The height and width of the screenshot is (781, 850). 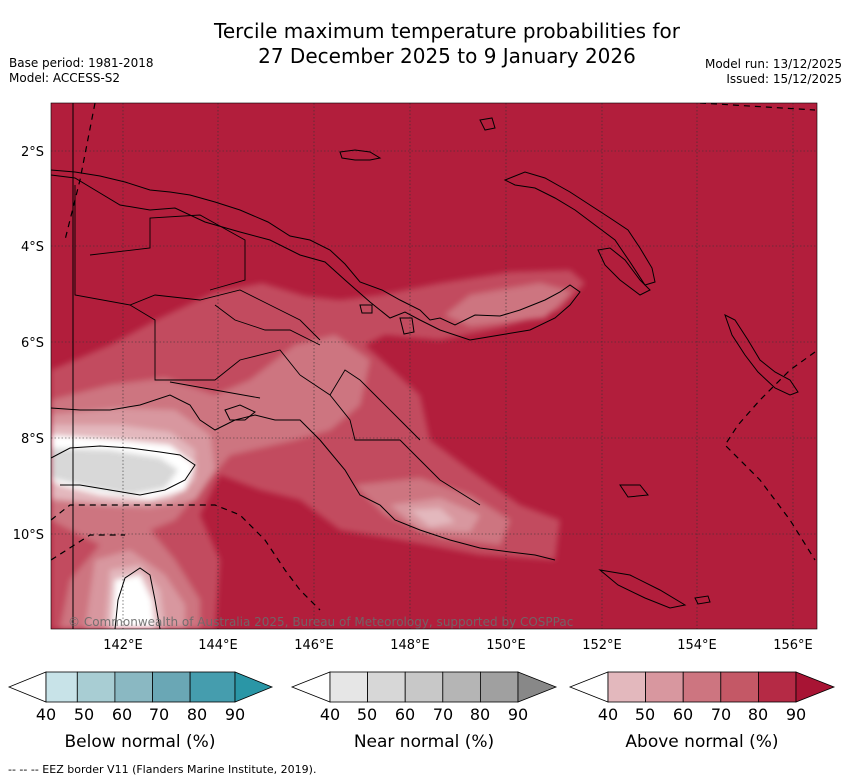 What do you see at coordinates (443, 714) in the screenshot?
I see `legend-near-tick: 70` at bounding box center [443, 714].